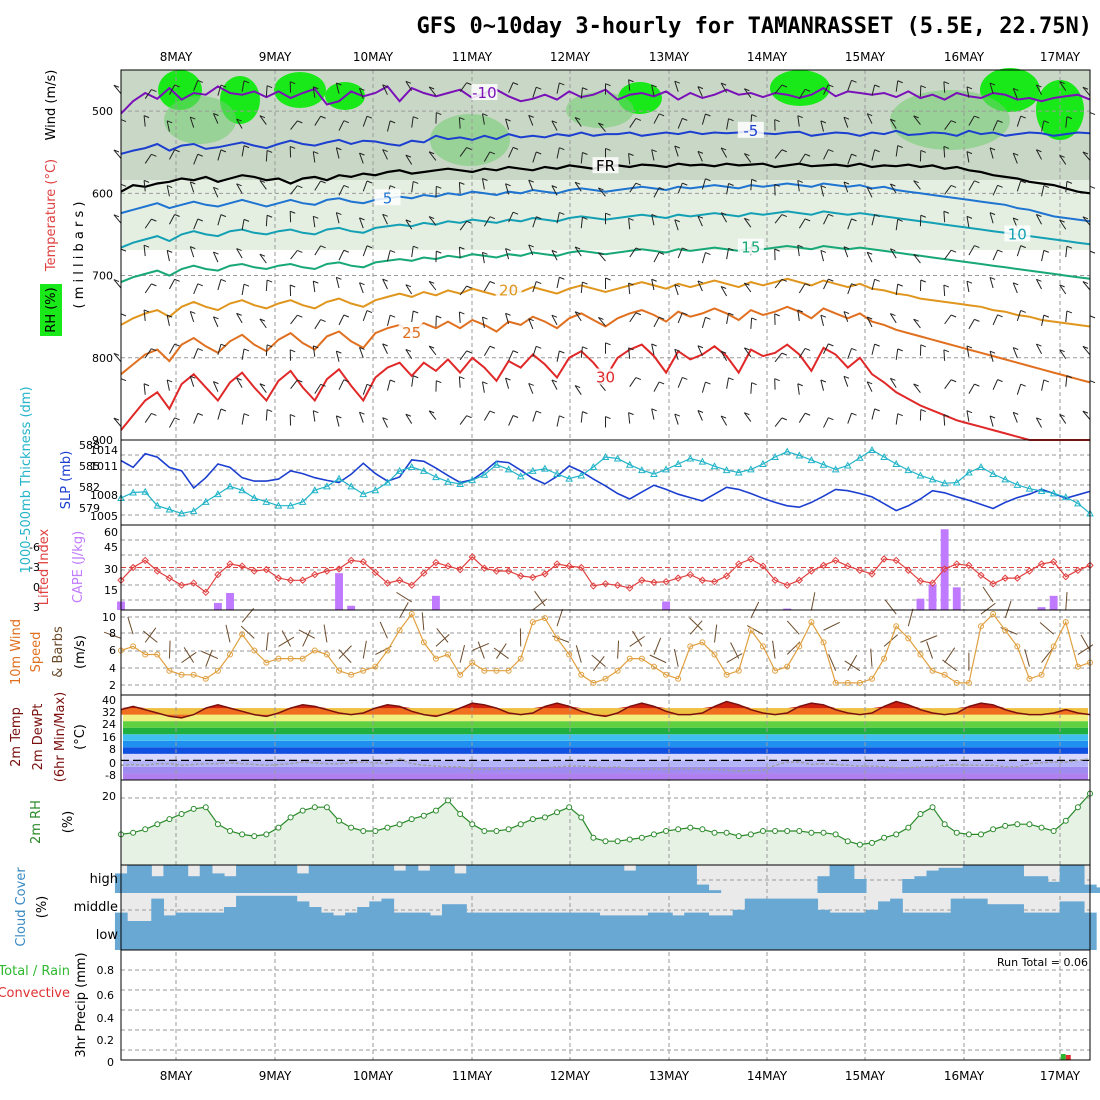  What do you see at coordinates (388, 198) in the screenshot?
I see `contour-label: 5` at bounding box center [388, 198].